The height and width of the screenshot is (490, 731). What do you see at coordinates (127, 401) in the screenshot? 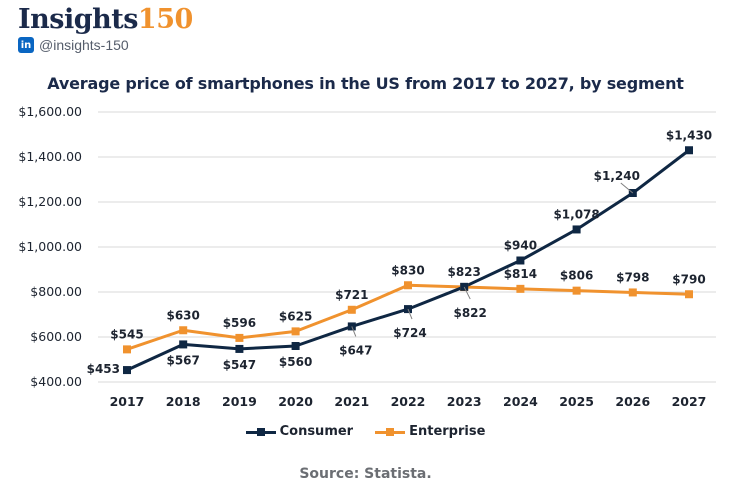
I see `x-tick-label: 2017` at bounding box center [127, 401].